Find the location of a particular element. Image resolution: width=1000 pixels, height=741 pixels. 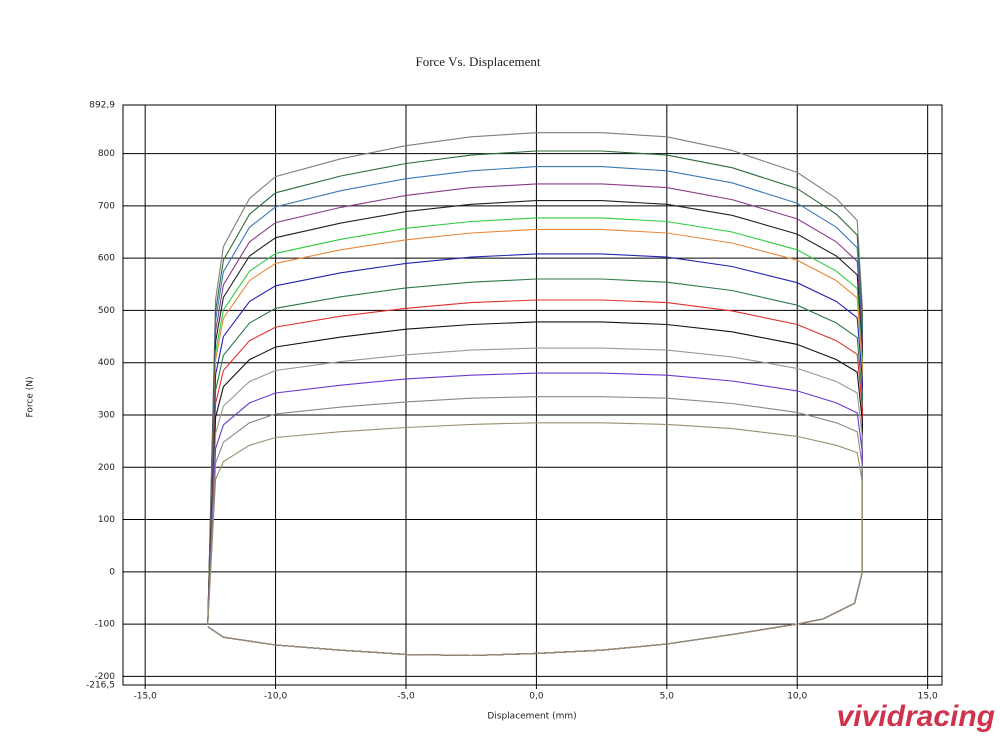

y-tick-label: 200 is located at coordinates (106, 468).